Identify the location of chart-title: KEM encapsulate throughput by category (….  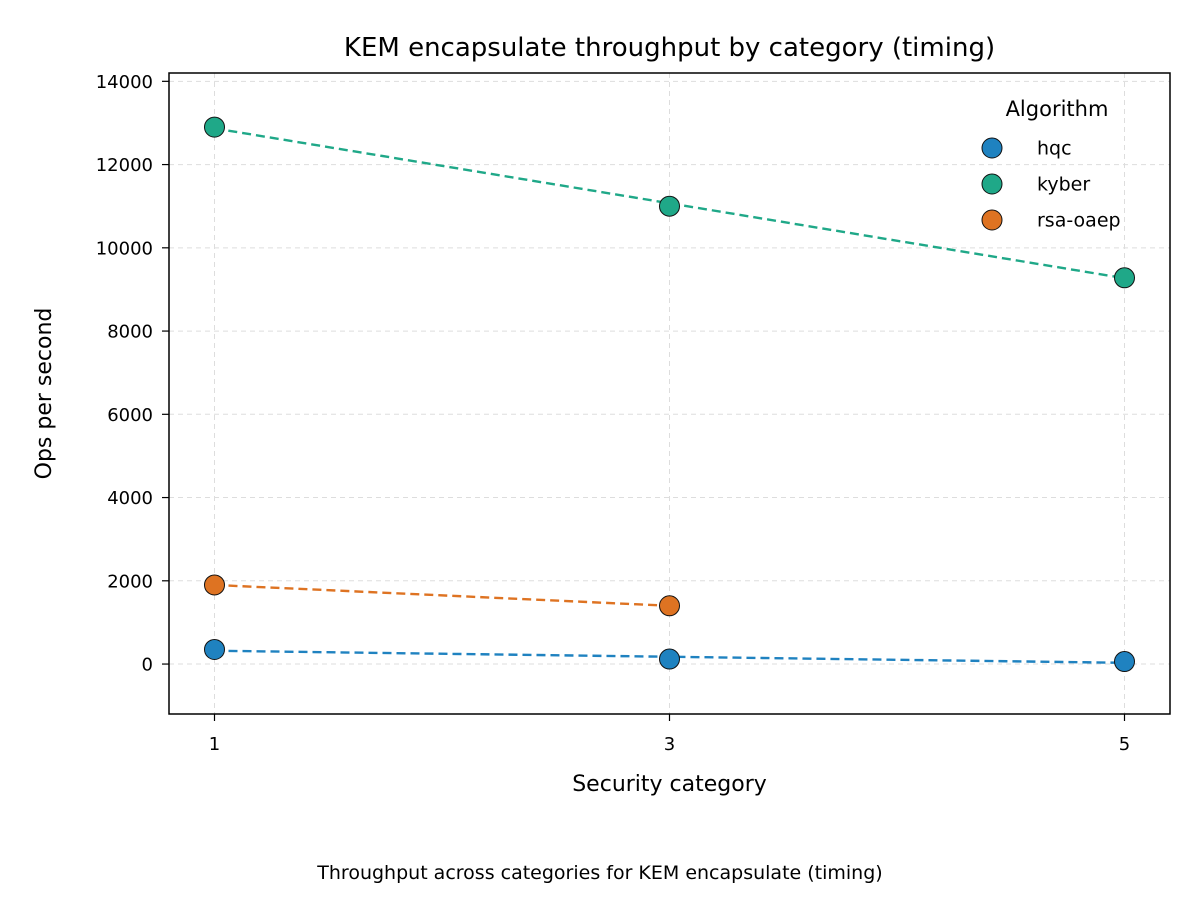
(669, 48).